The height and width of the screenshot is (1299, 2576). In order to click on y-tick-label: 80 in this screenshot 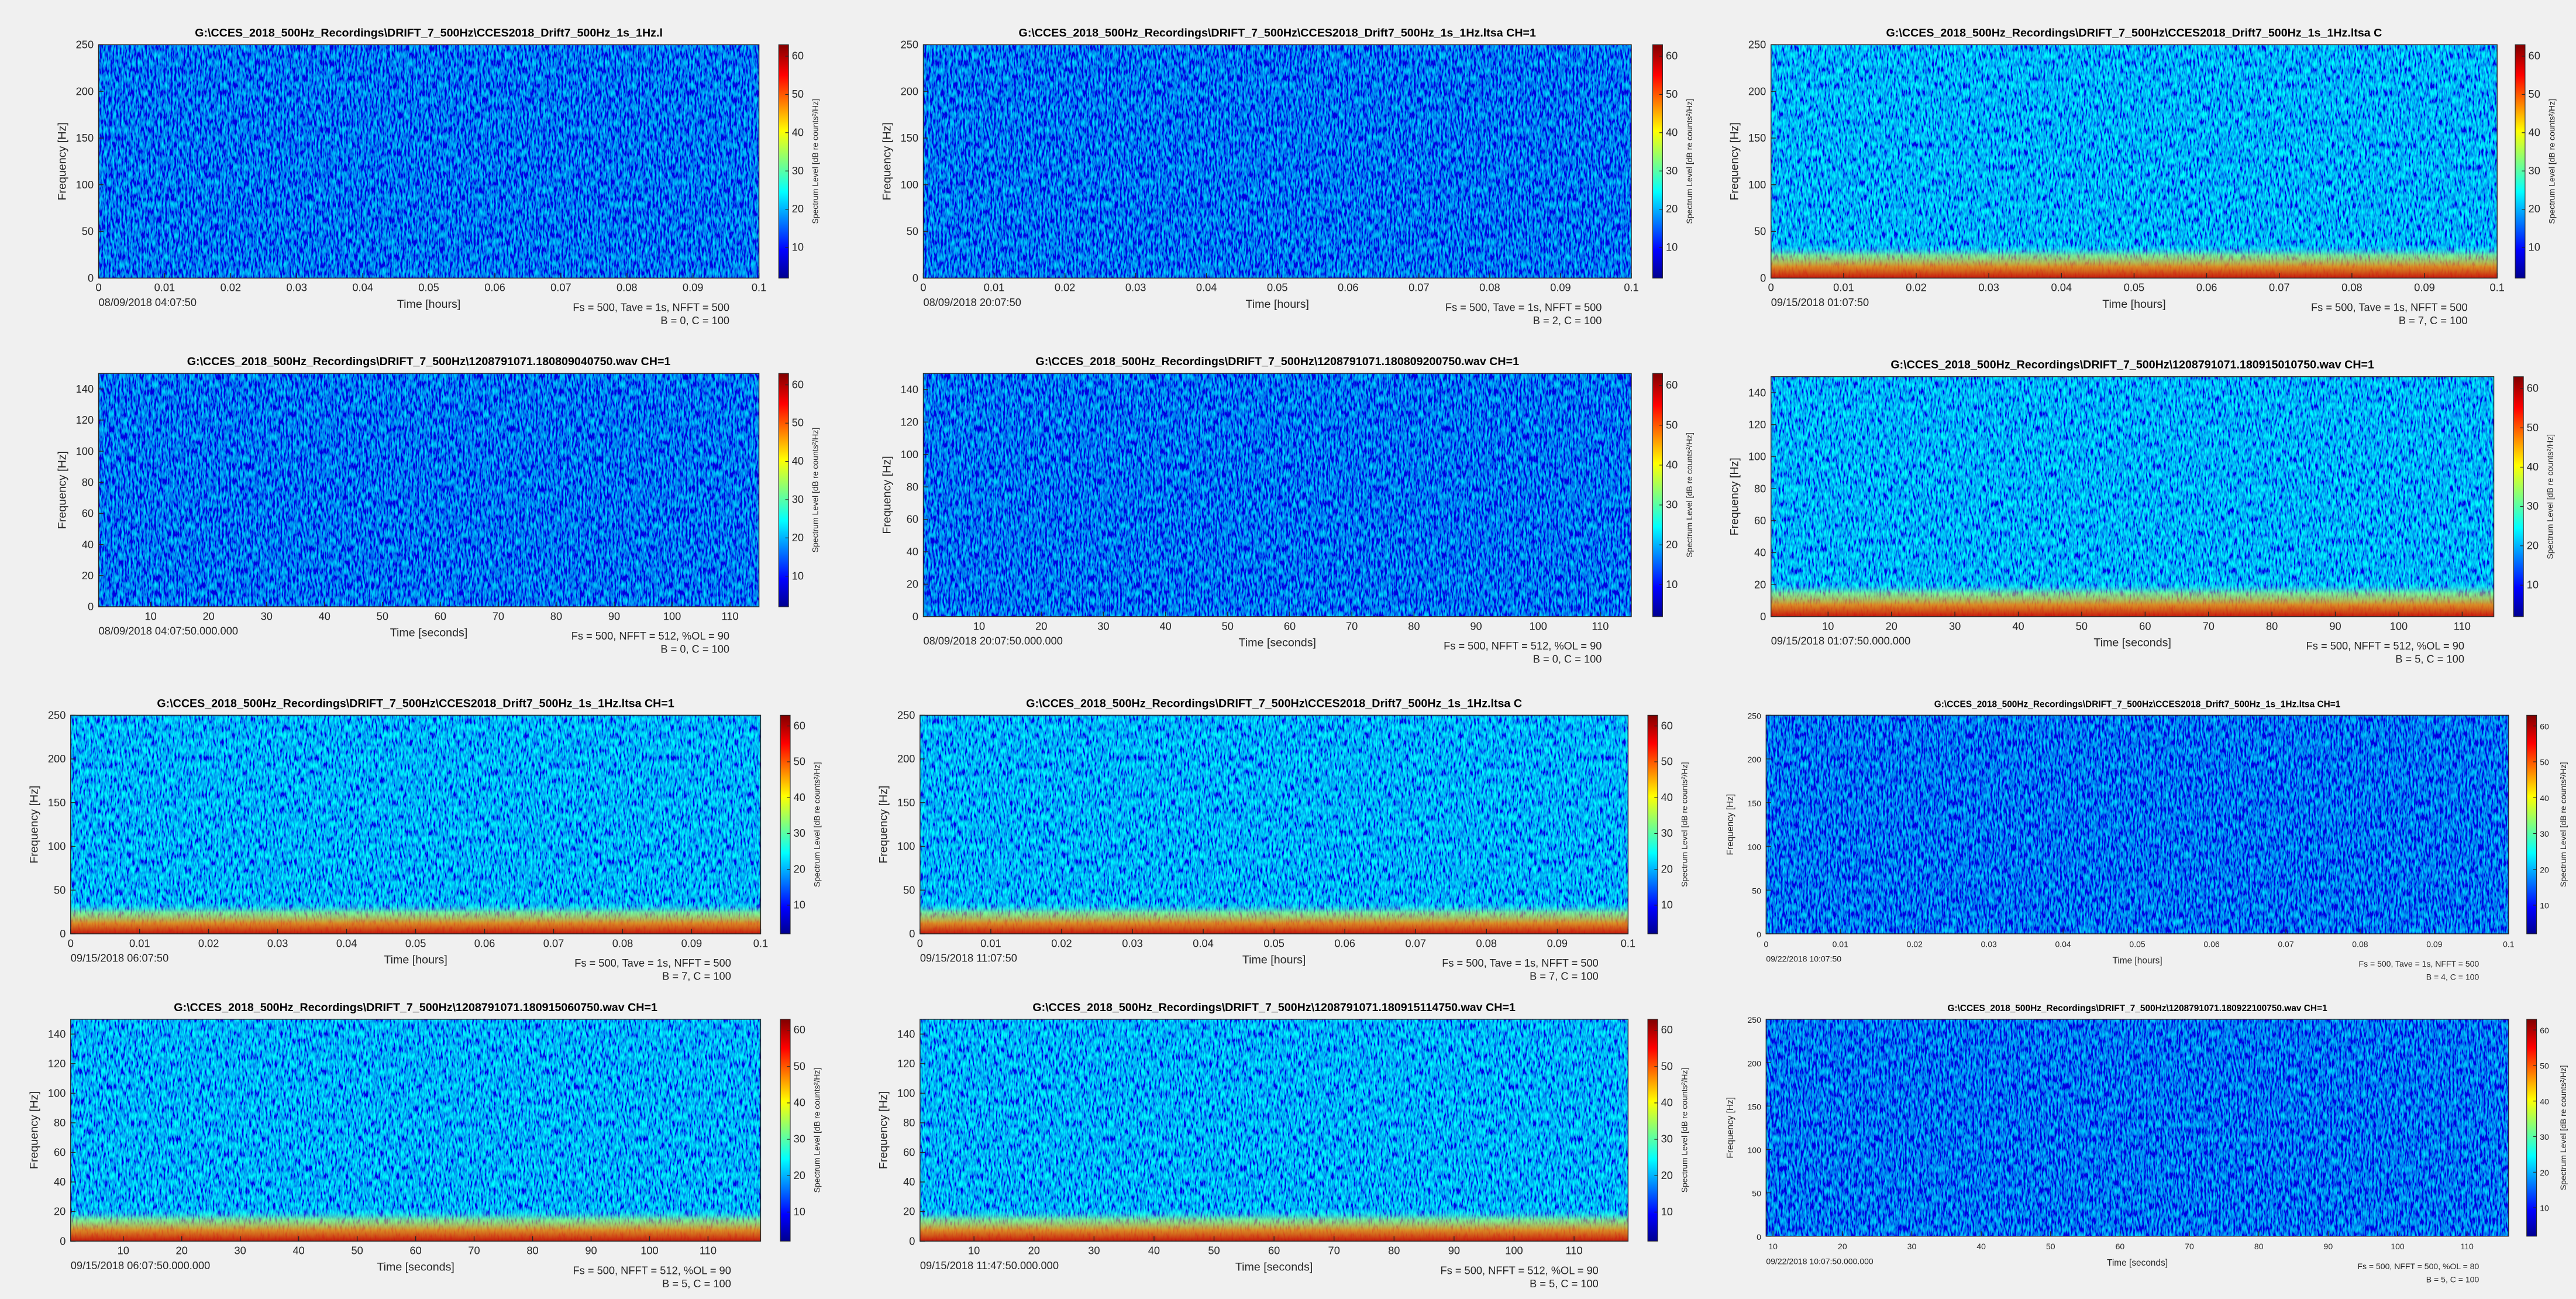, I will do `click(912, 487)`.